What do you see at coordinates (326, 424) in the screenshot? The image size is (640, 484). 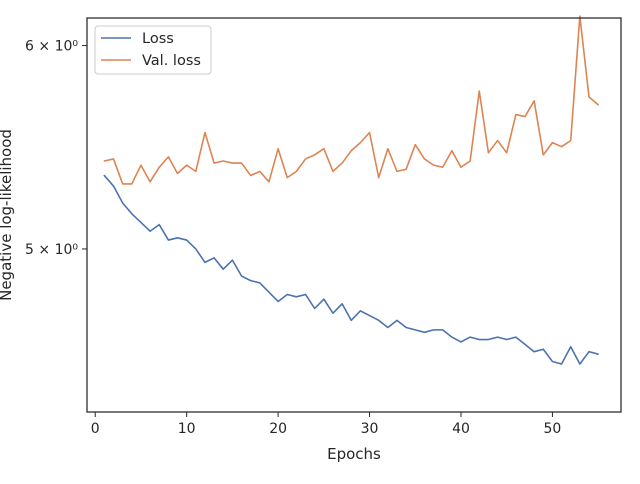 I see `x-axis-ticks: 0 10 20 30 40 50` at bounding box center [326, 424].